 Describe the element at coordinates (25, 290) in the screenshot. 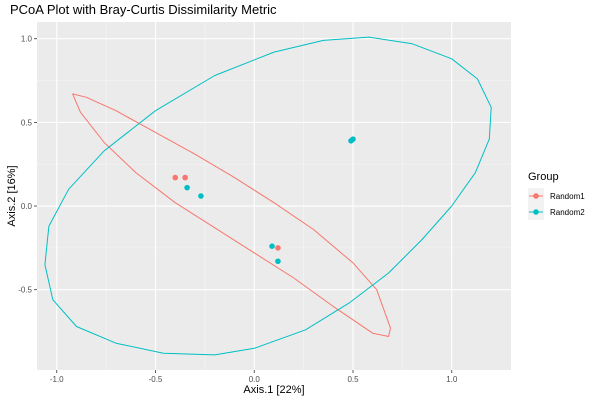

I see `y-tick-label: -0.5` at that location.